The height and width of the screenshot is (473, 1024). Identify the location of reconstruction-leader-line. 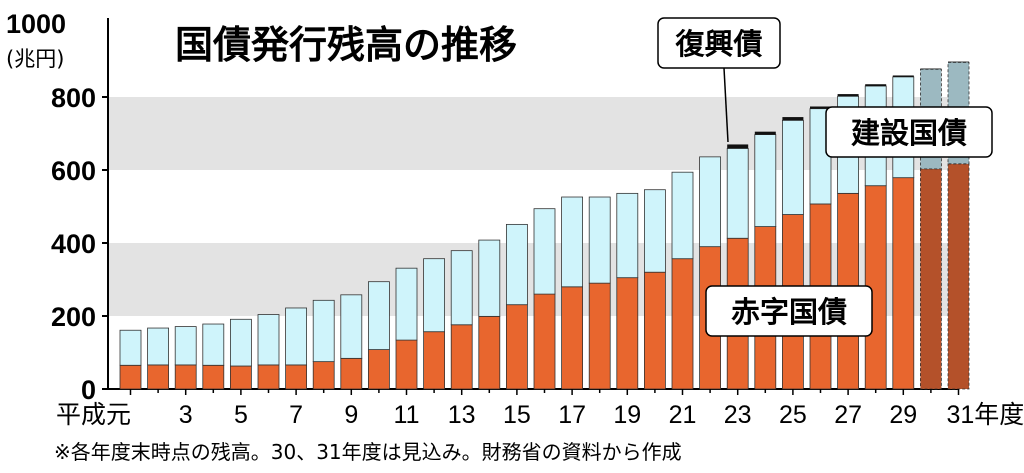
(726, 105).